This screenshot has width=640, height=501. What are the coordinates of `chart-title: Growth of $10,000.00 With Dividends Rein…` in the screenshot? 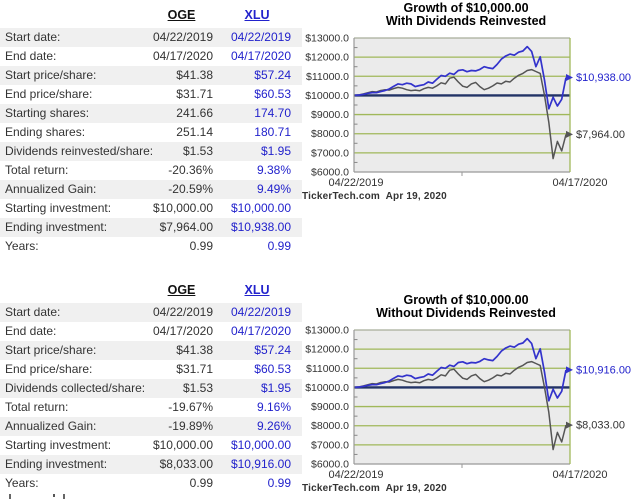 It's located at (471, 15).